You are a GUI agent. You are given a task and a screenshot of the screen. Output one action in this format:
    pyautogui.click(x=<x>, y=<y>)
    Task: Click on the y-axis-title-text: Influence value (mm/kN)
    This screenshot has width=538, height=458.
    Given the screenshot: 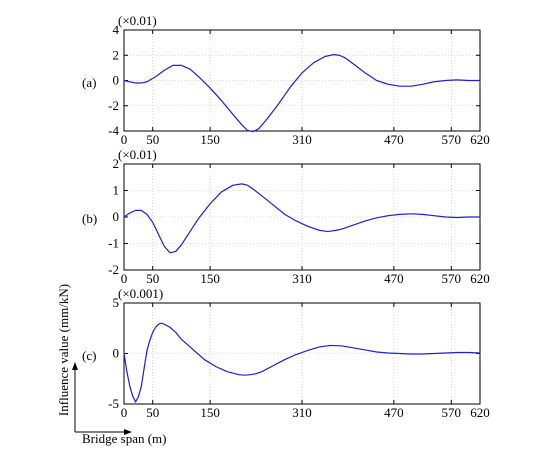 What is the action you would take?
    pyautogui.click(x=63, y=350)
    